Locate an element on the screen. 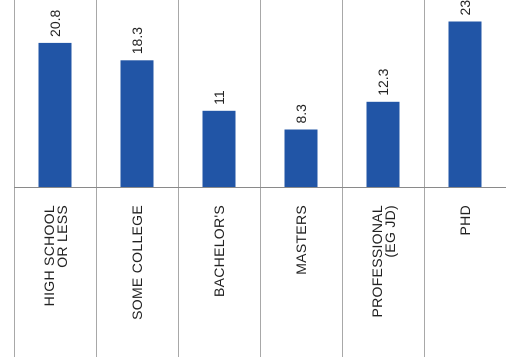 This screenshot has width=506, height=357. category-label: HIGH SCHOOLOR LESS is located at coordinates (55, 255).